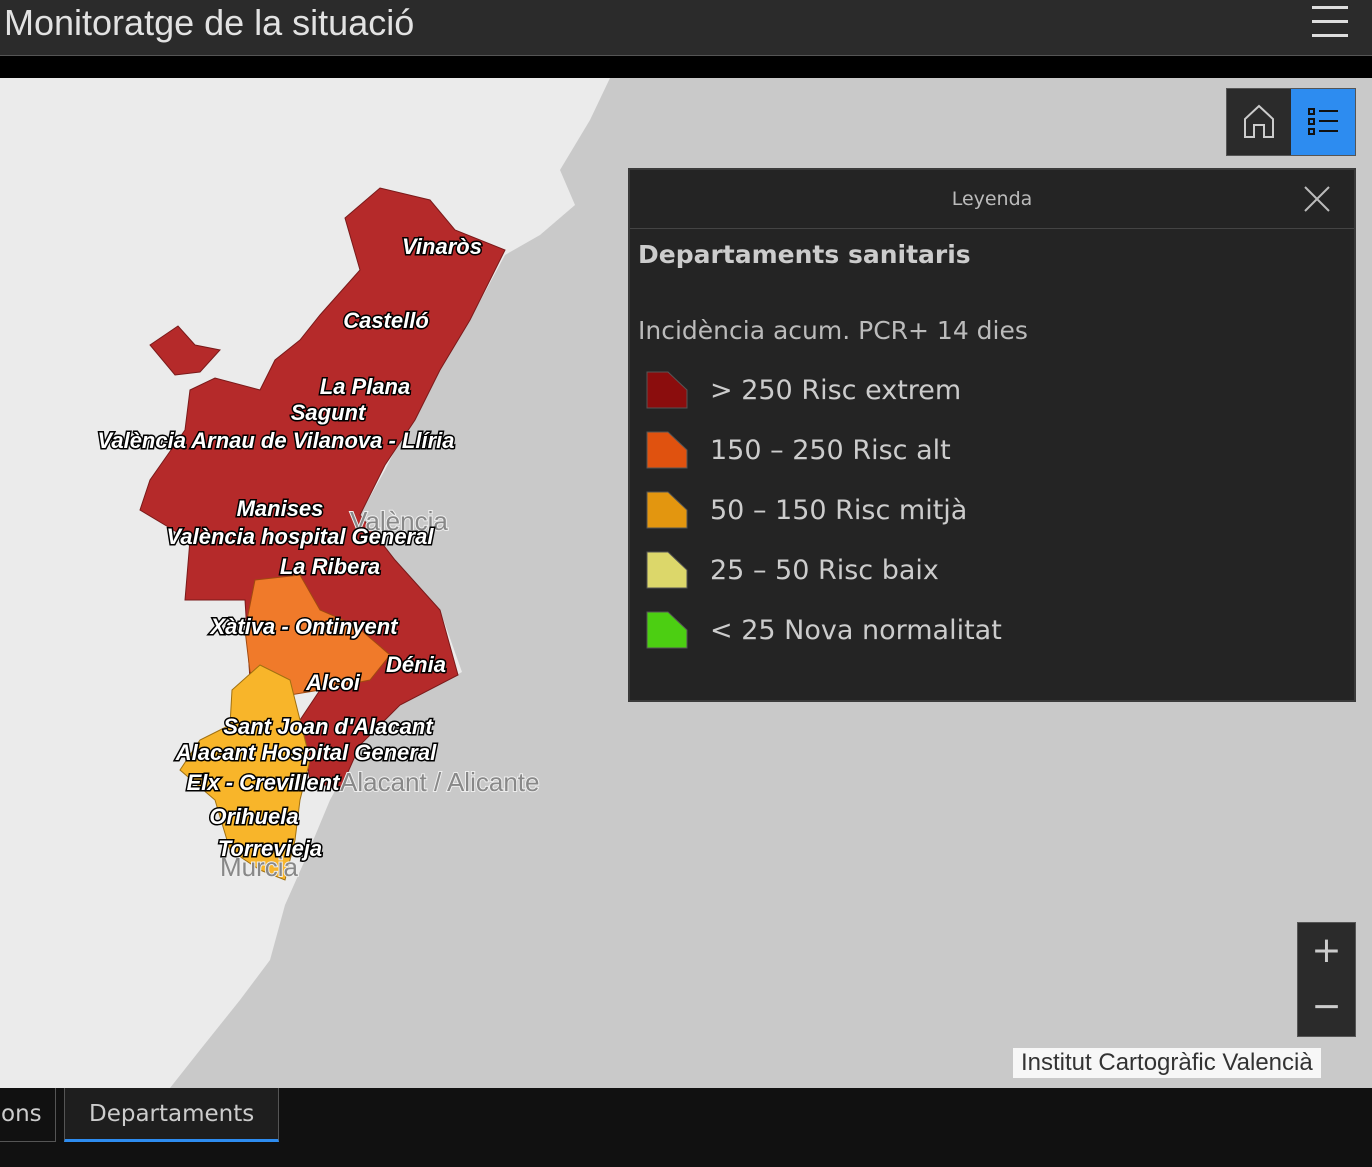 Image resolution: width=1372 pixels, height=1167 pixels. What do you see at coordinates (253, 816) in the screenshot?
I see `department-label: Orihuela` at bounding box center [253, 816].